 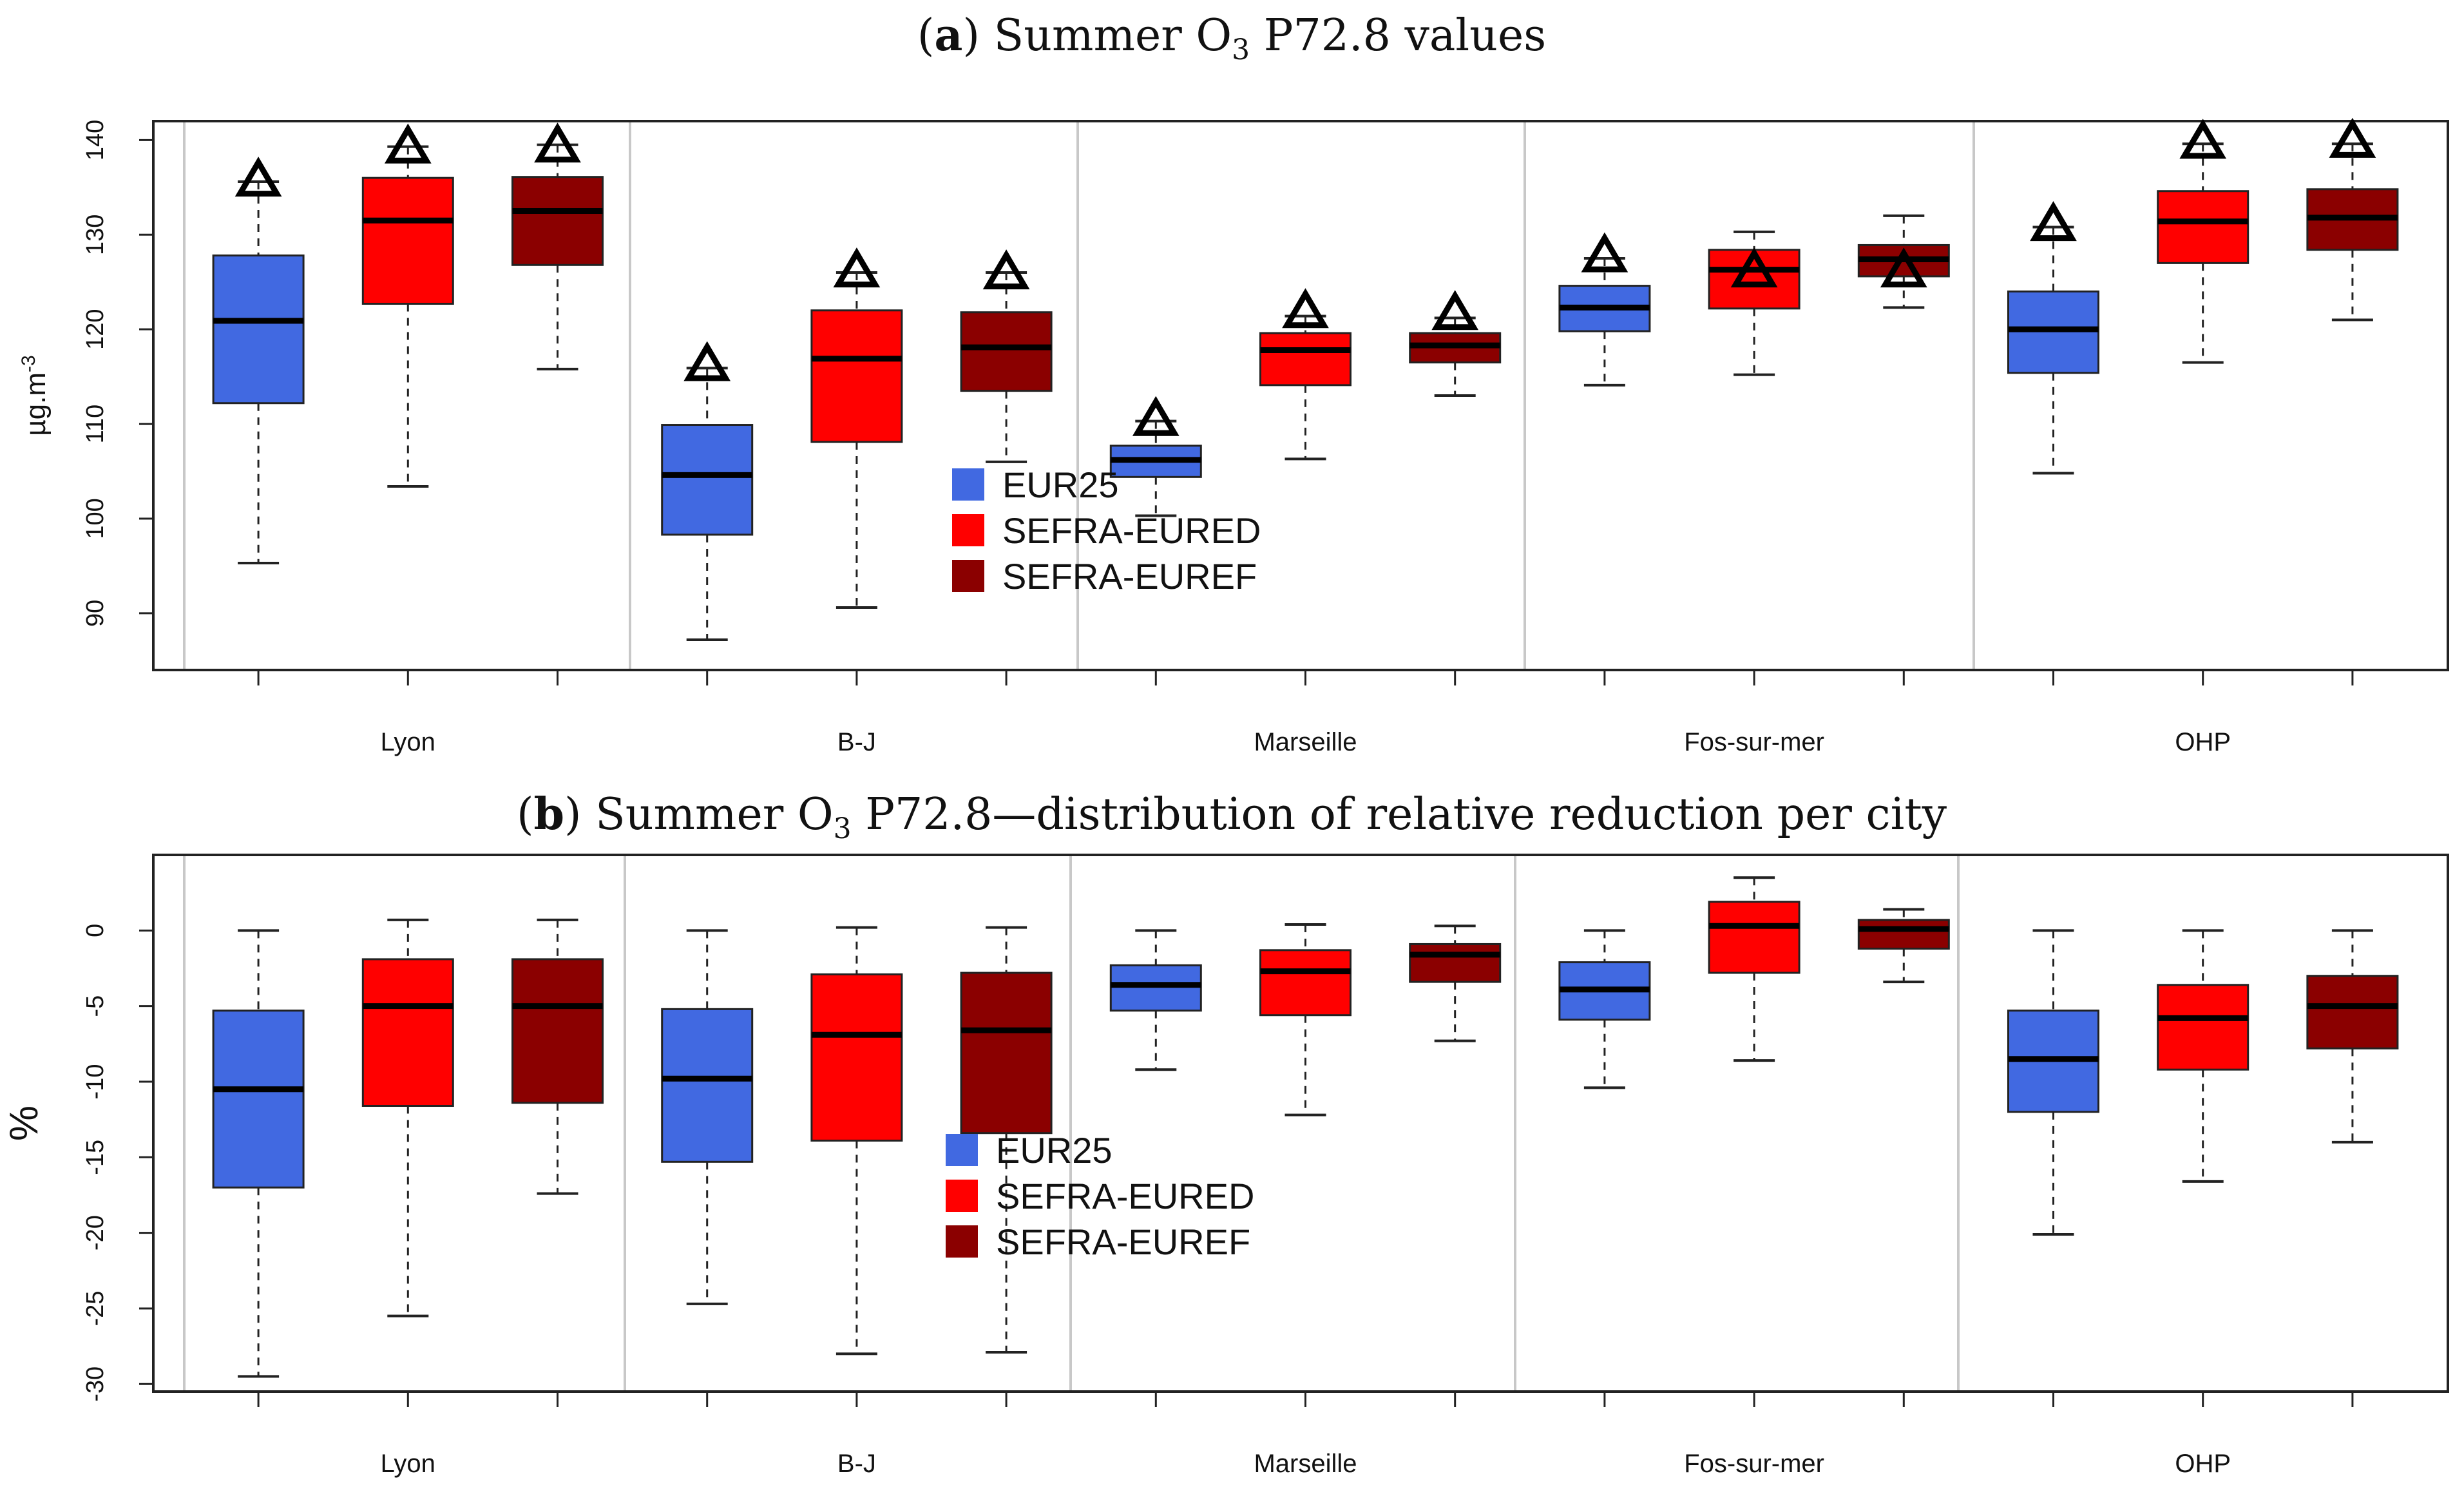 I want to click on y-tick-label: -5, so click(x=95, y=1006).